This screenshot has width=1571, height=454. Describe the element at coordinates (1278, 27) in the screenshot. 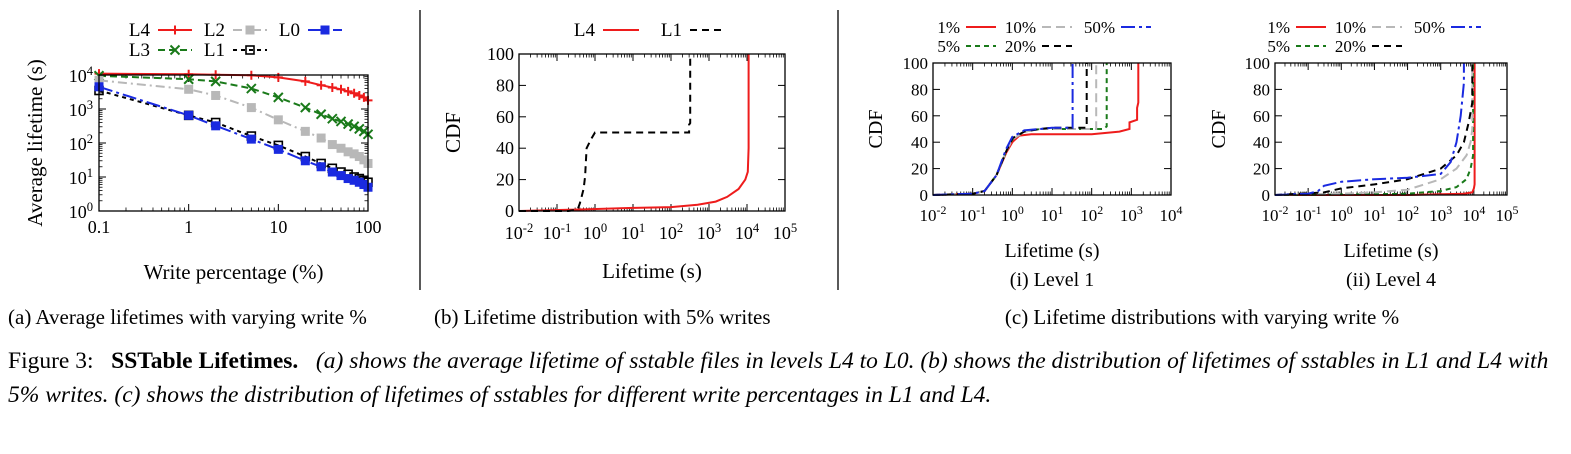

I see `legend-label: 1%` at that location.